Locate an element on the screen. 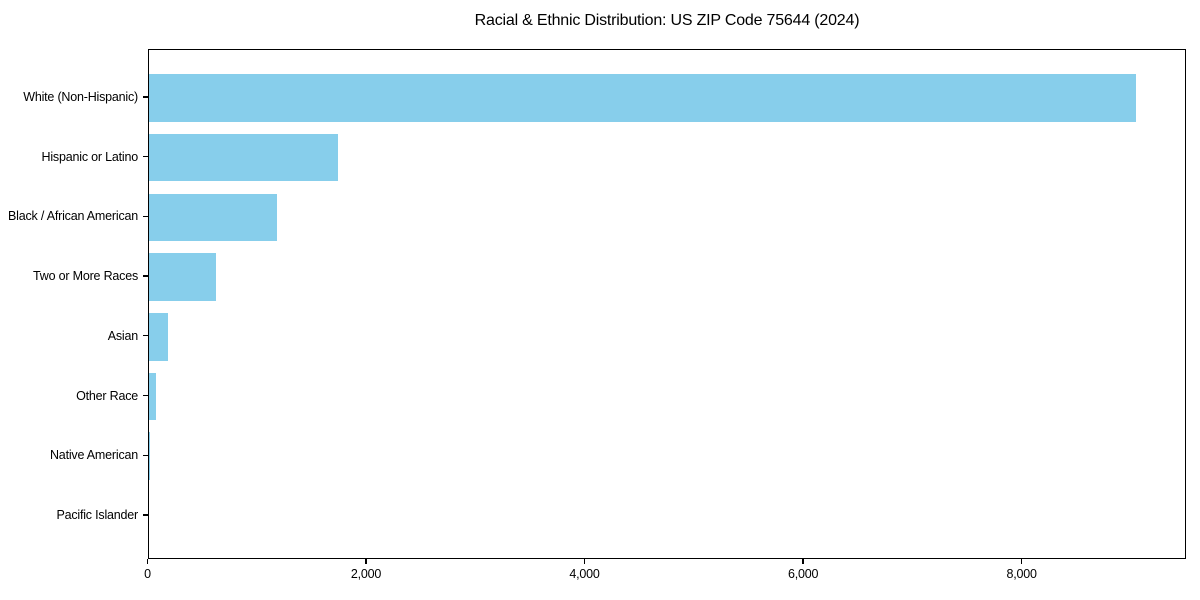 The width and height of the screenshot is (1200, 600). y-tick-label: Asian is located at coordinates (122, 335).